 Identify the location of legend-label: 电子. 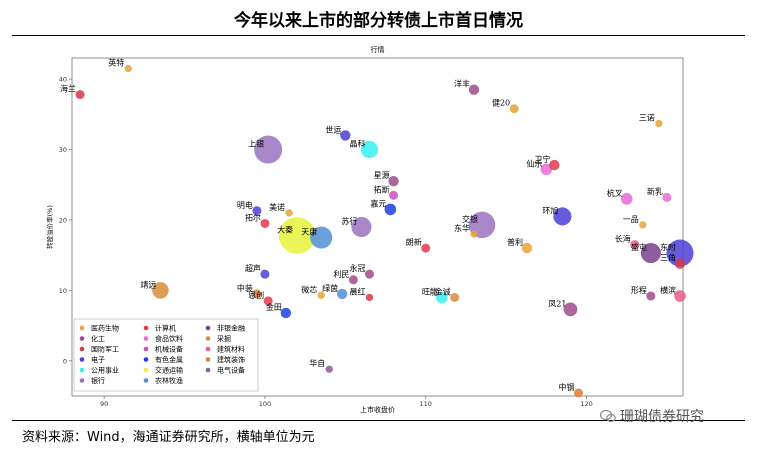
(98, 359).